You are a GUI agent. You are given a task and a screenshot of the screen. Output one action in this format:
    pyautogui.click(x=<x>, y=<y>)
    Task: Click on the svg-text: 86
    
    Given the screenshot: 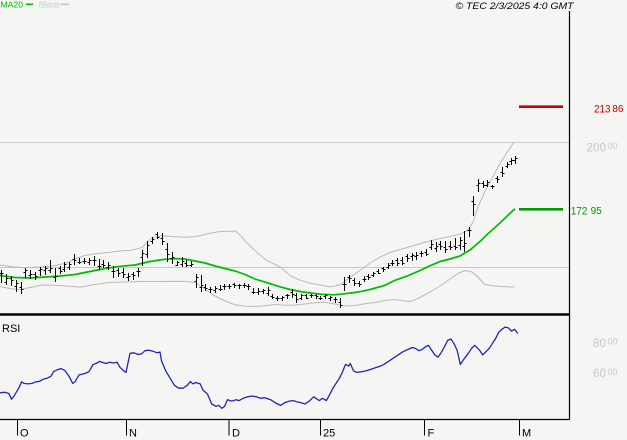 What is the action you would take?
    pyautogui.click(x=618, y=109)
    